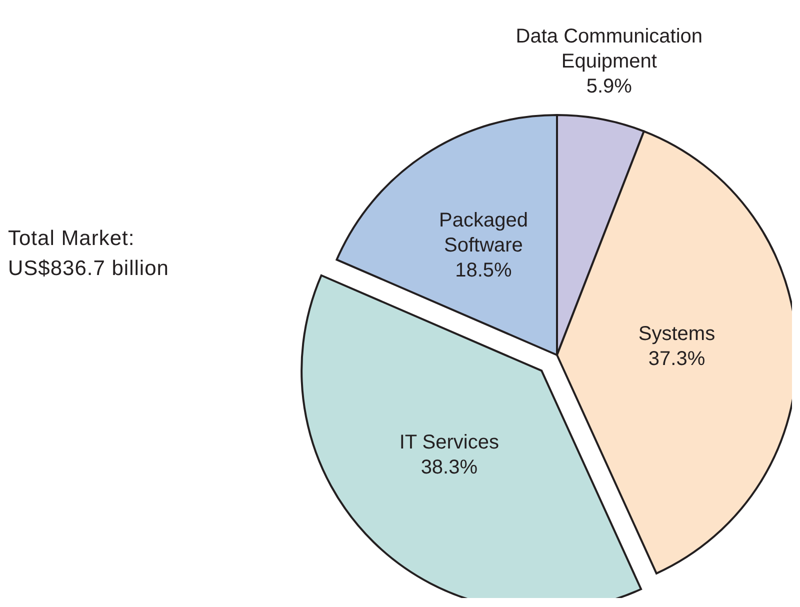 Image resolution: width=800 pixels, height=607 pixels. Describe the element at coordinates (677, 359) in the screenshot. I see `data-label: 37.3%` at that location.